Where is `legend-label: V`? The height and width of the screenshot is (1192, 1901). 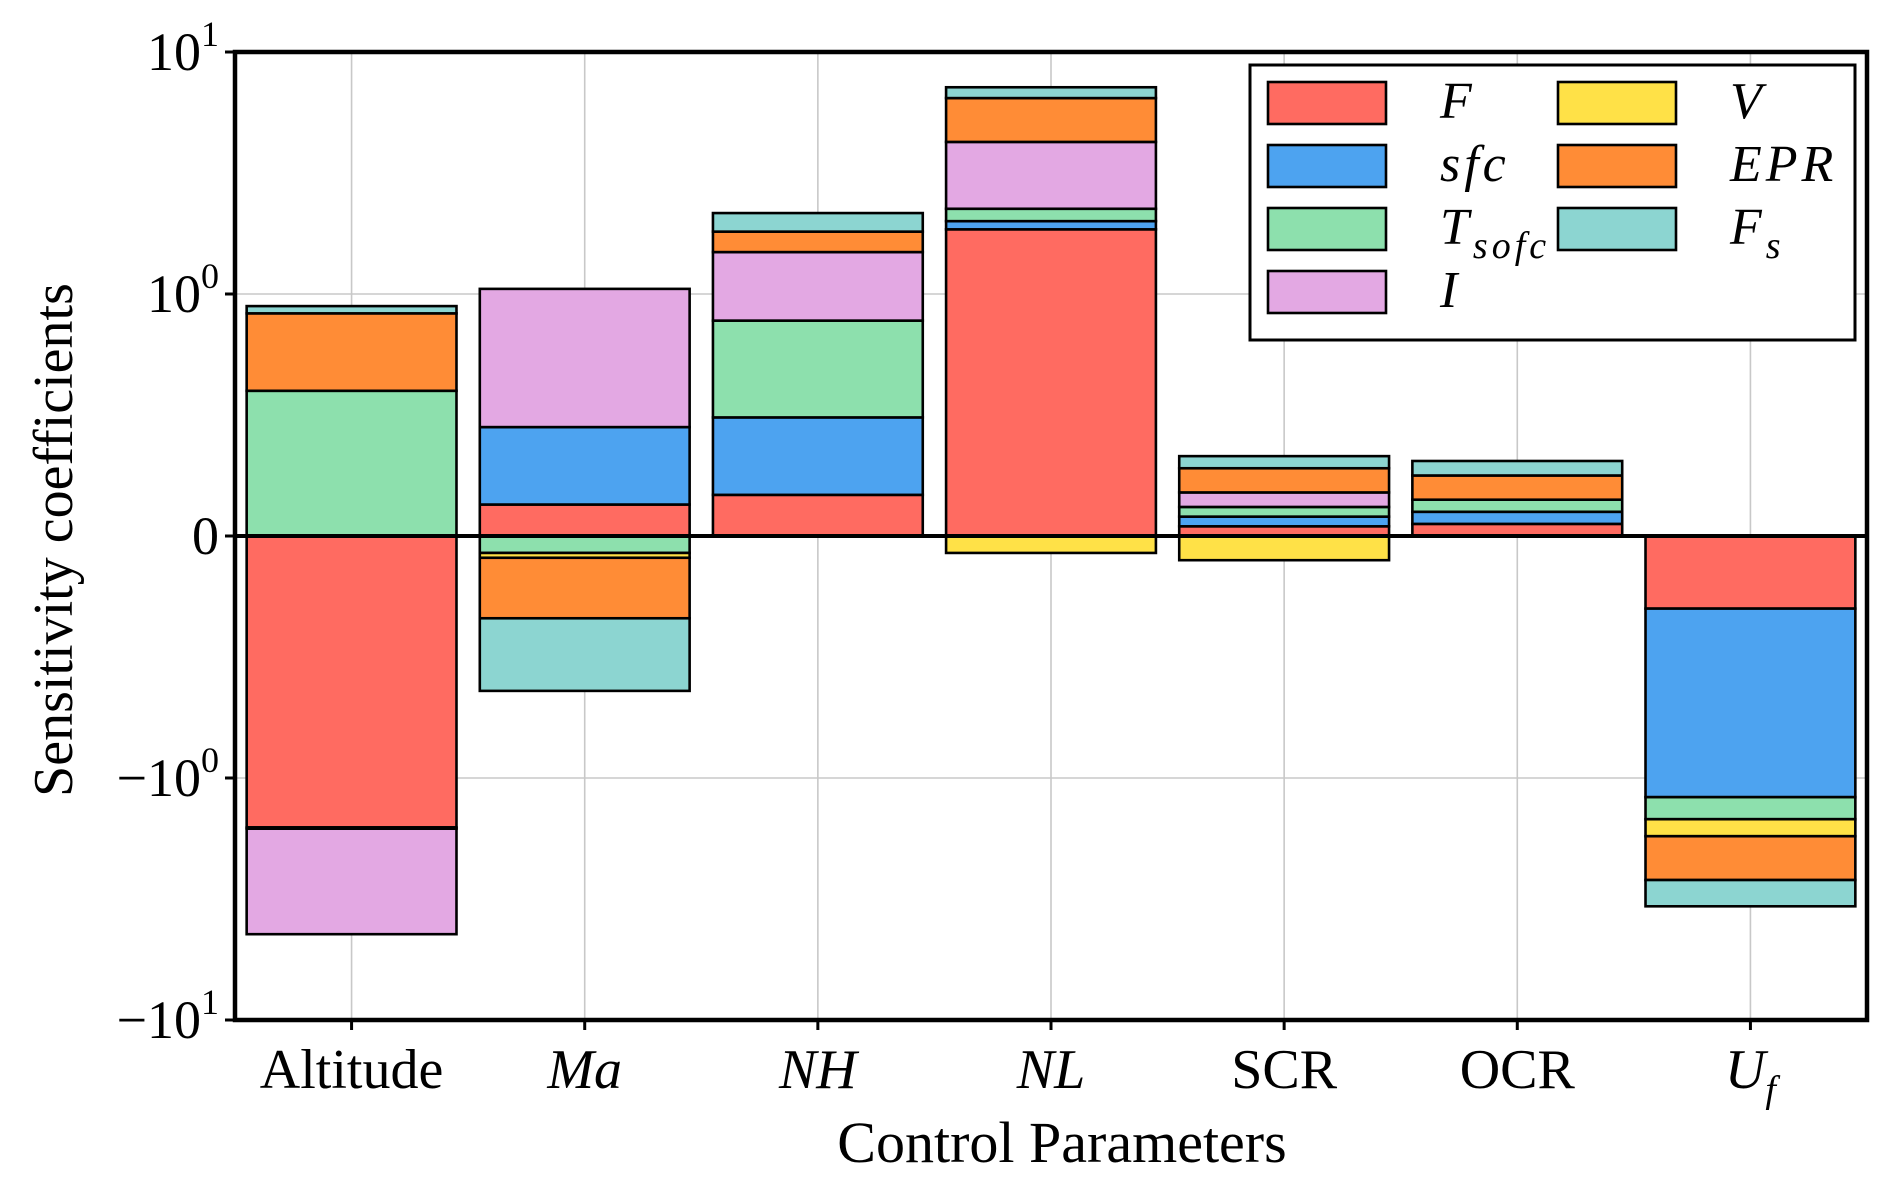 legend-label: V is located at coordinates (1748, 101).